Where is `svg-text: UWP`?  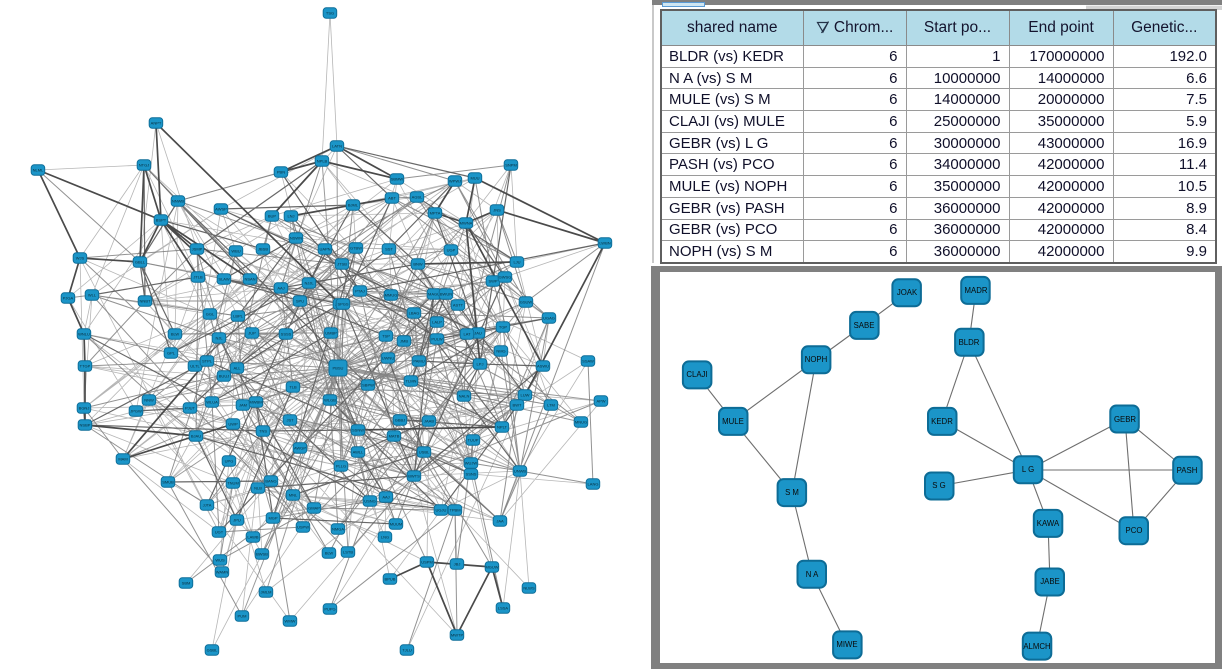
svg-text: UWP is located at coordinates (233, 424).